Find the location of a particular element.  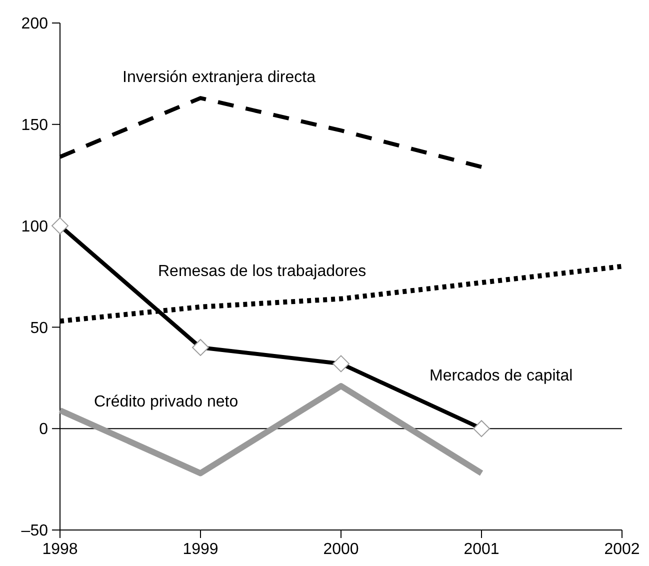

y-tick-label: 150 is located at coordinates (34, 125).